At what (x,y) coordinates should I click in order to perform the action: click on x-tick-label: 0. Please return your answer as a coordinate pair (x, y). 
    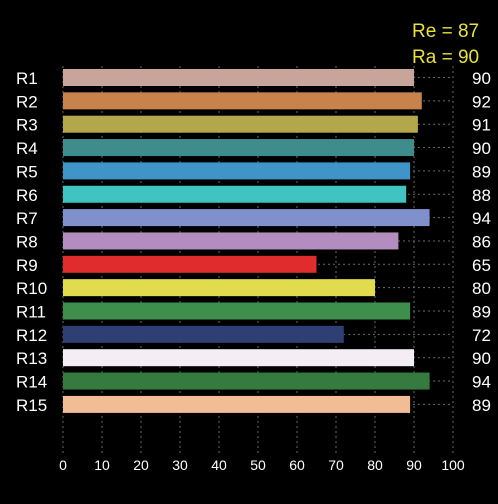
    Looking at the image, I should click on (63, 465).